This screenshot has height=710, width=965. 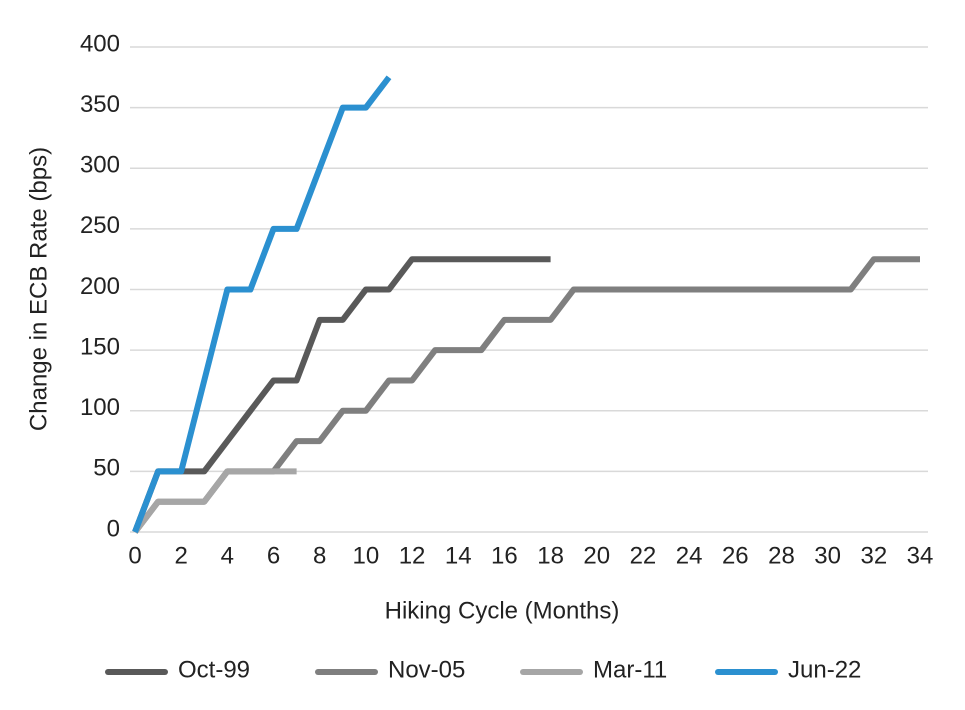 I want to click on x-tick-label: 22, so click(x=643, y=555).